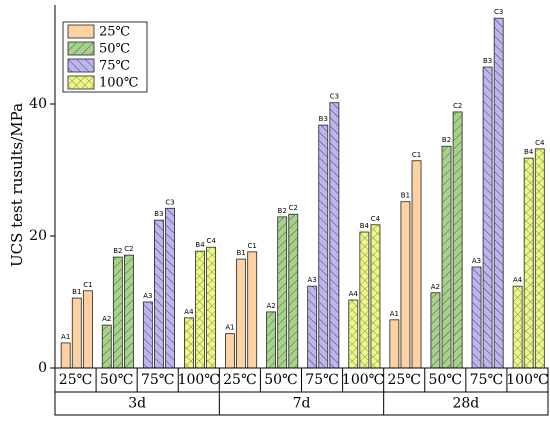  I want to click on legend-label: 25℃, so click(114, 32).